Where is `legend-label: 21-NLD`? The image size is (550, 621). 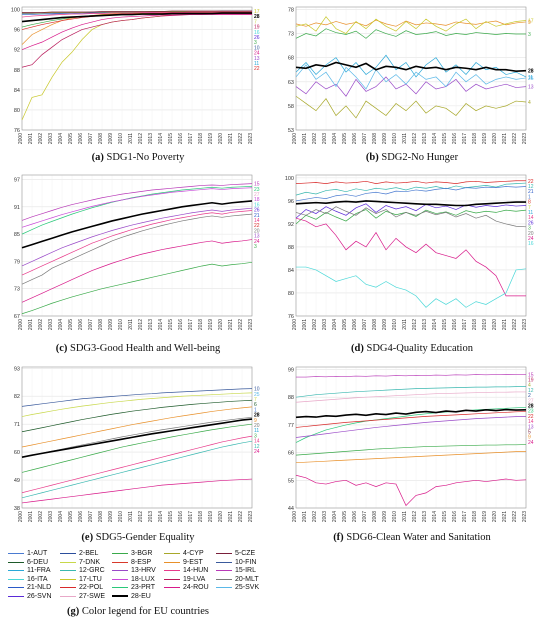 legend-label: 21-NLD is located at coordinates (39, 587).